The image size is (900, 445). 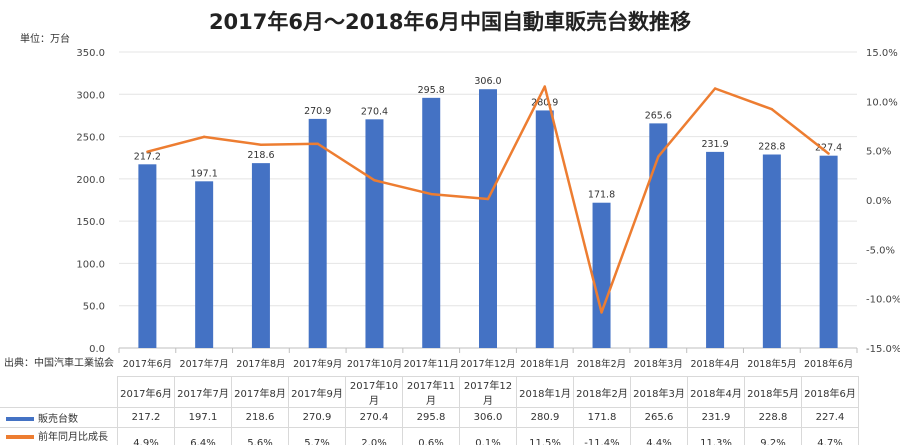 I want to click on bar-data-label: 197.1, so click(x=204, y=173).